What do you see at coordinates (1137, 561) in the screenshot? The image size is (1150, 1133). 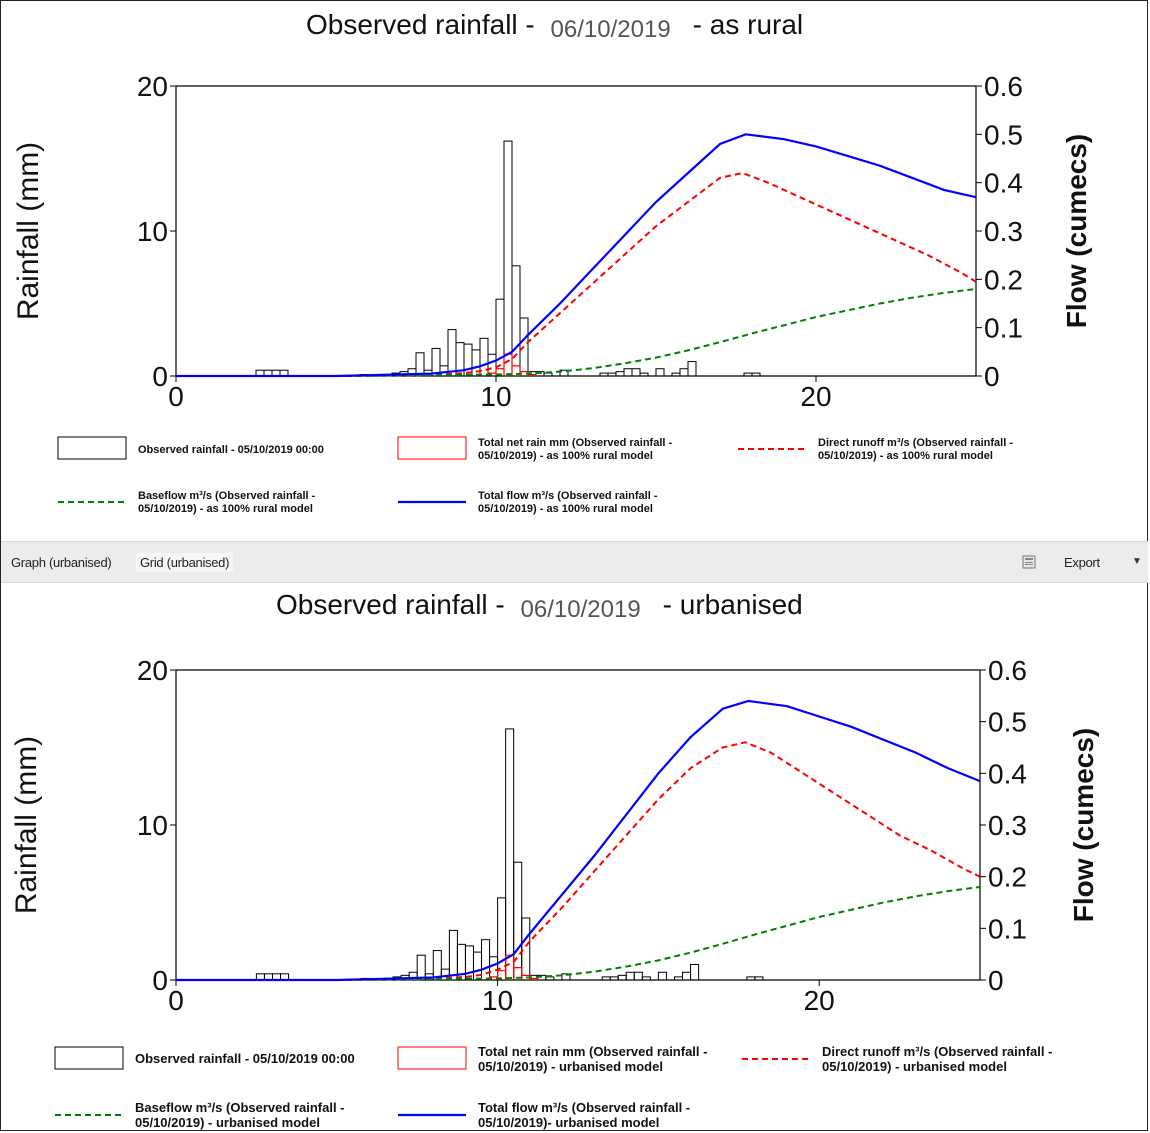 I see `chevron-down-icon: ▼` at bounding box center [1137, 561].